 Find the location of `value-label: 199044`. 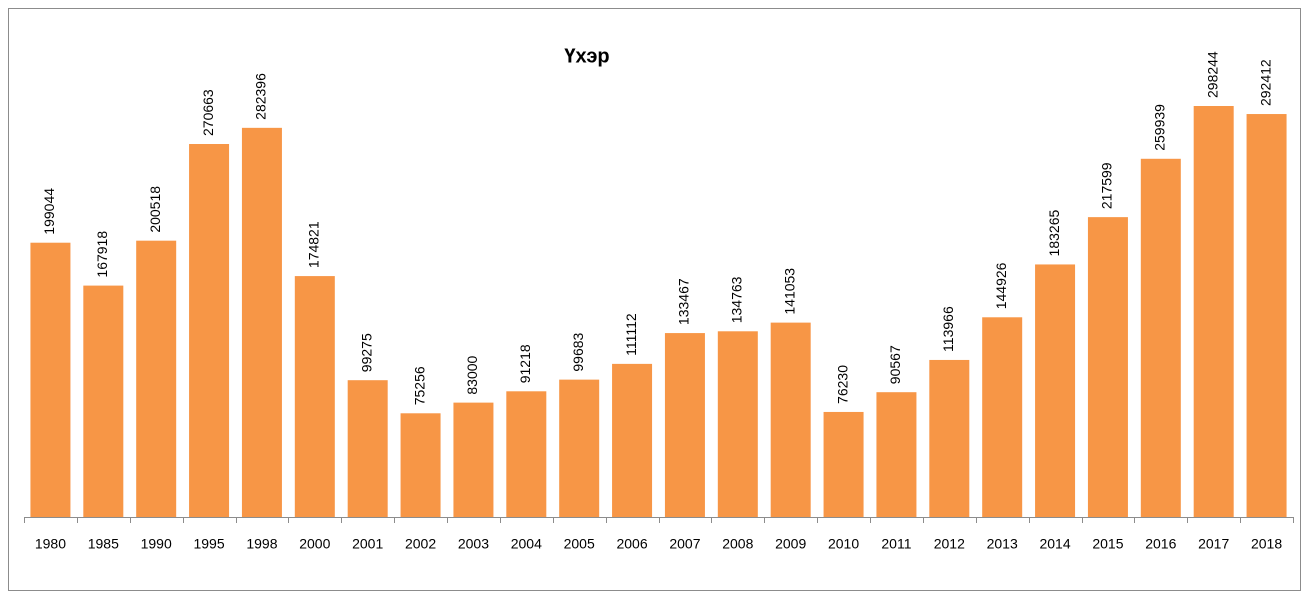

value-label: 199044 is located at coordinates (49, 211).